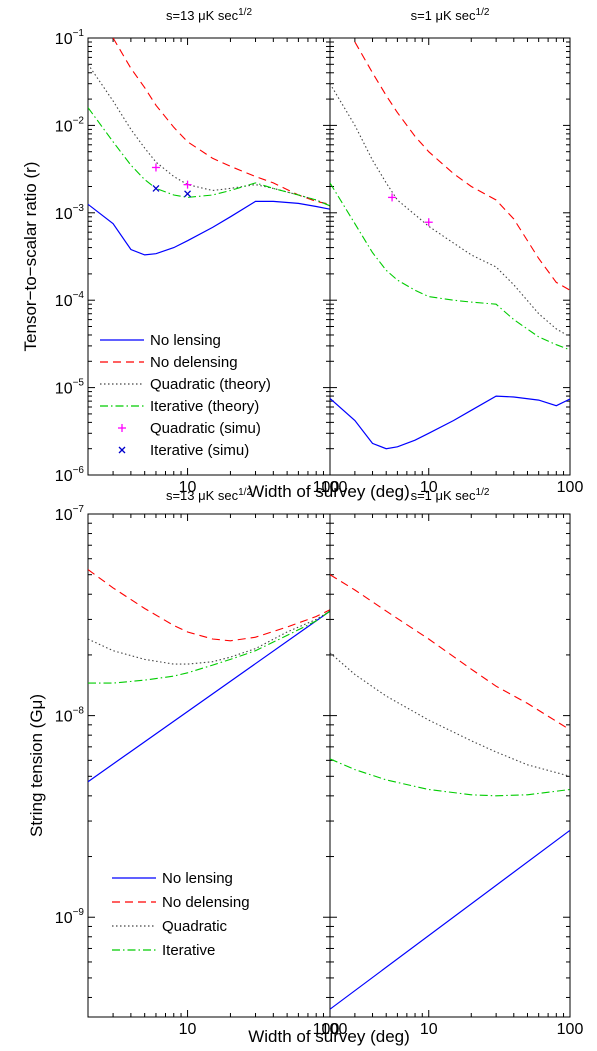 This screenshot has height=1051, width=597. What do you see at coordinates (181, 914) in the screenshot?
I see `legend: No lensing No delensing Quadratic Iterative` at bounding box center [181, 914].